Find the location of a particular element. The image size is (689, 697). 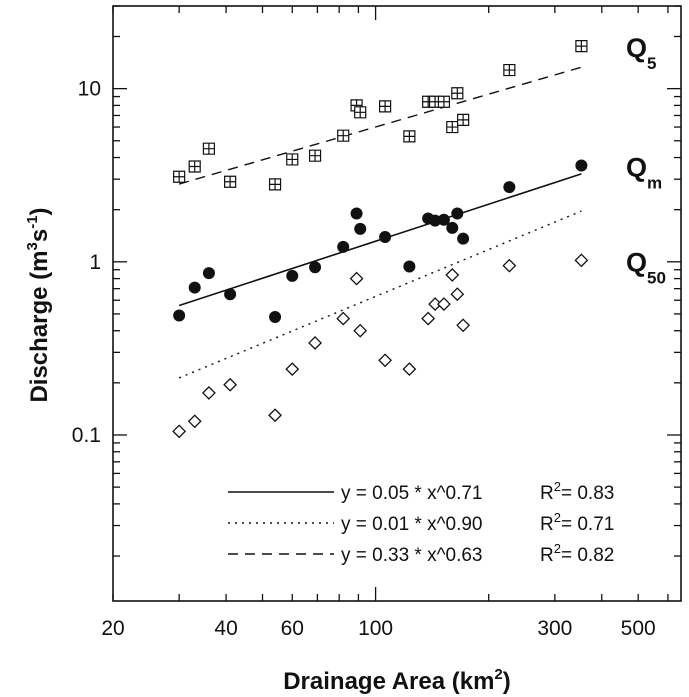

x-axis-title: Drainage Area (km2) is located at coordinates (397, 680).